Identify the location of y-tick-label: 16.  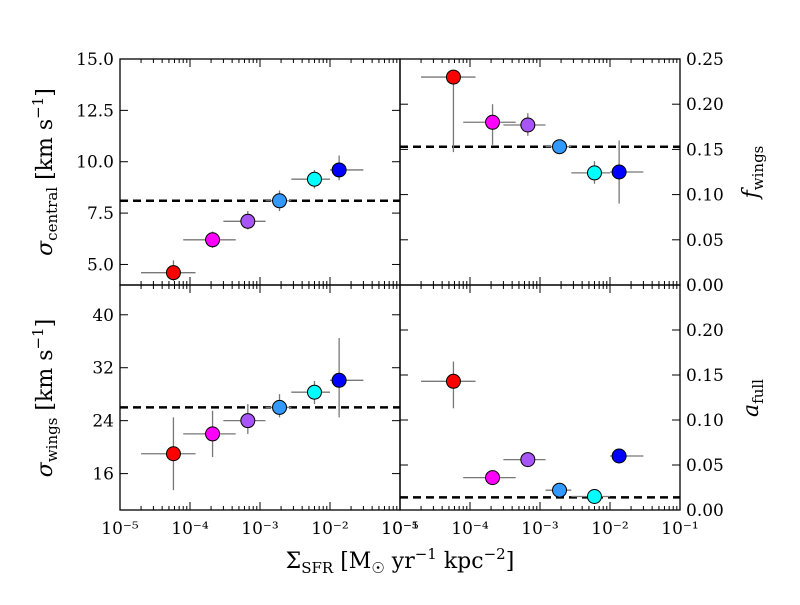
(103, 475).